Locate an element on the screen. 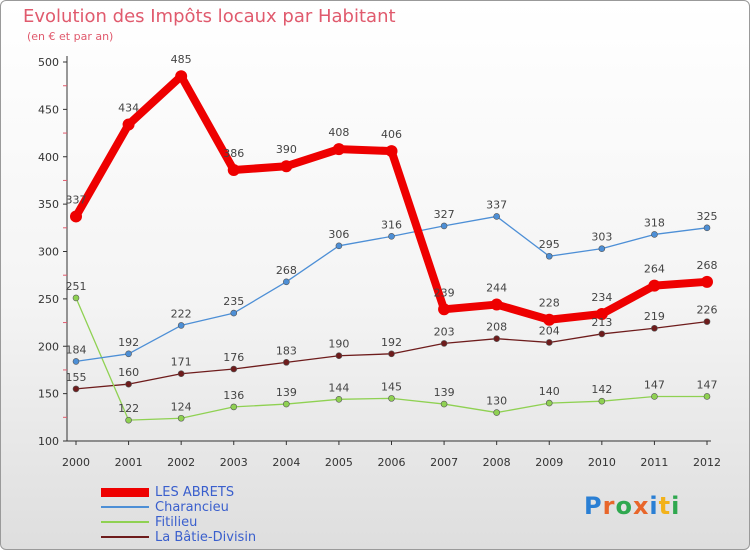 The height and width of the screenshot is (550, 750). data-label: 144 is located at coordinates (338, 387).